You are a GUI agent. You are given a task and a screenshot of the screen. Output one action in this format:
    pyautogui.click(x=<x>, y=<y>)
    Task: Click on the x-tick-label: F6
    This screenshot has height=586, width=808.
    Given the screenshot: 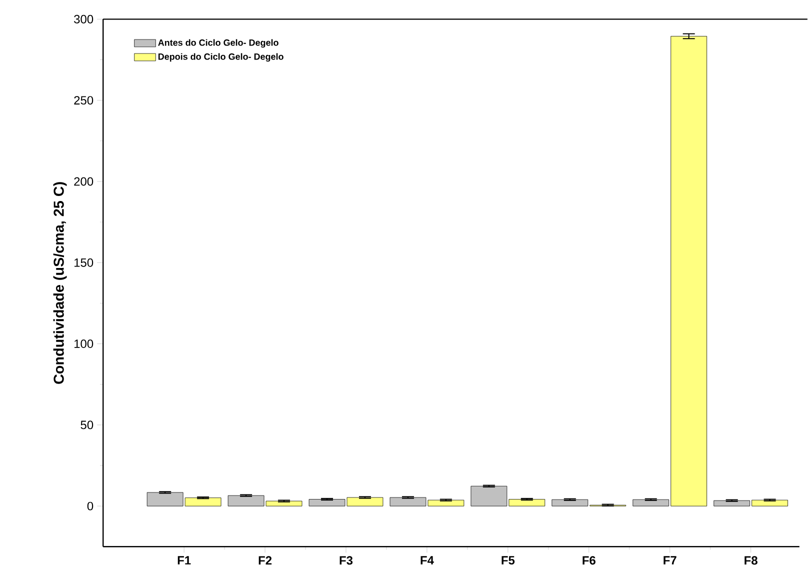 What is the action you would take?
    pyautogui.click(x=589, y=560)
    